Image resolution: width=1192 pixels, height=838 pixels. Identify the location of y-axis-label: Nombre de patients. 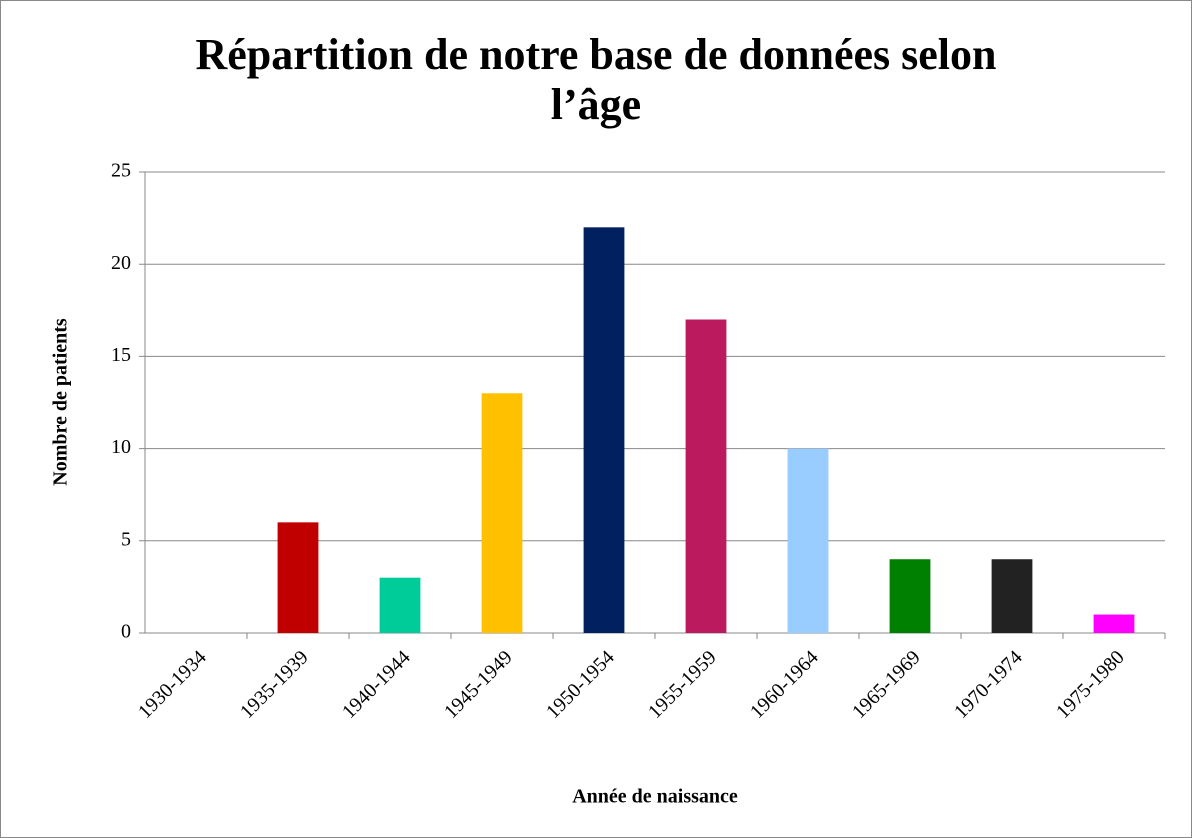
(61, 402).